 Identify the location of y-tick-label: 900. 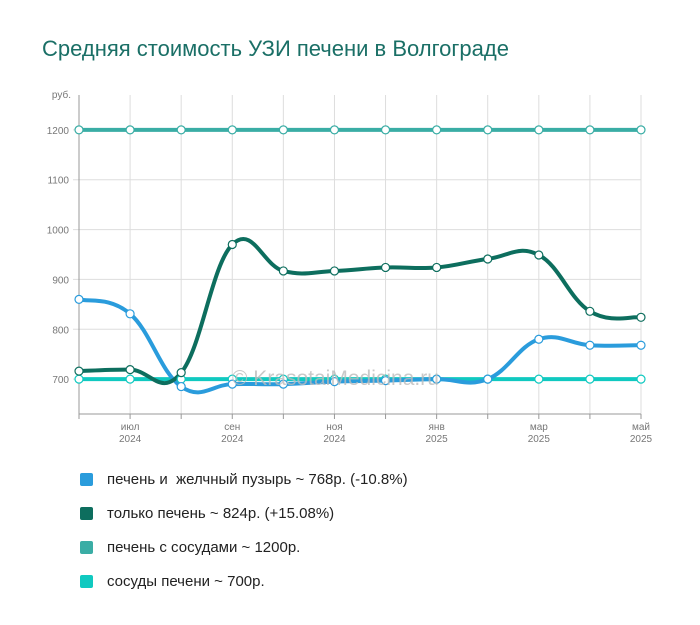
(60, 280).